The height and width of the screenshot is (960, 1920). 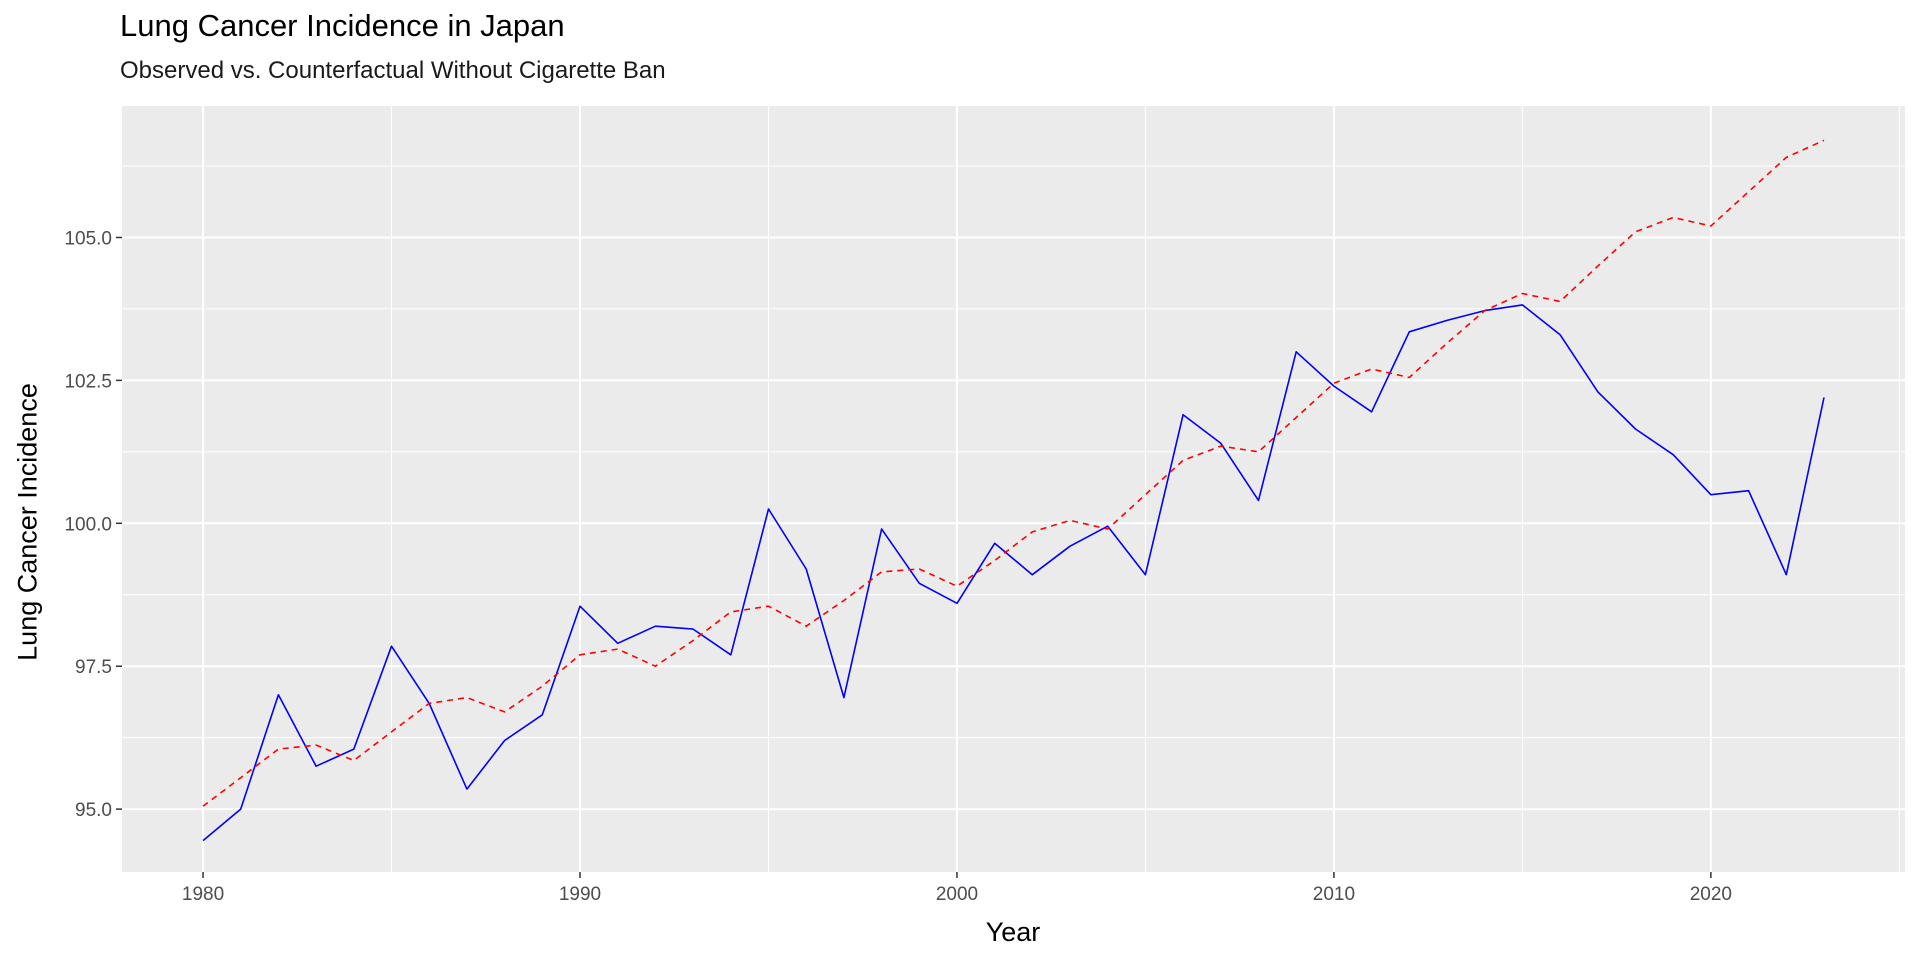 I want to click on y-tick-label: 95.0, so click(x=93, y=810).